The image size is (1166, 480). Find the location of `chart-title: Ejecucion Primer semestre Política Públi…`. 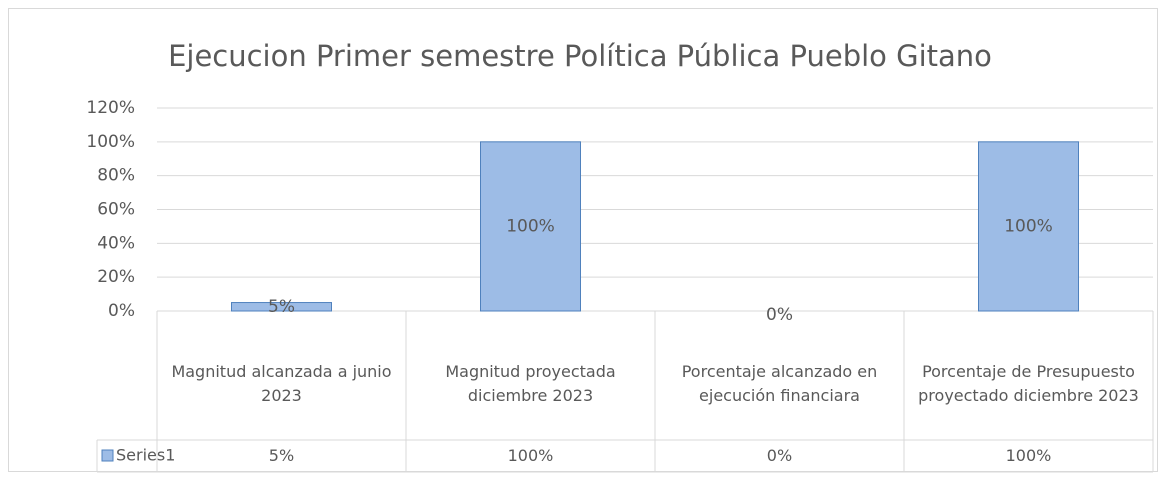

chart-title: Ejecucion Primer semestre Política Públi… is located at coordinates (580, 56).